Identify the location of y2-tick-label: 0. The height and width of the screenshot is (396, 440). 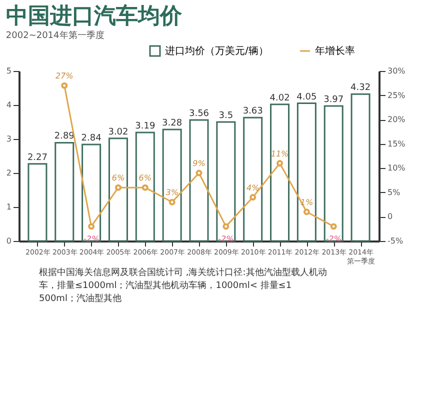
(390, 217).